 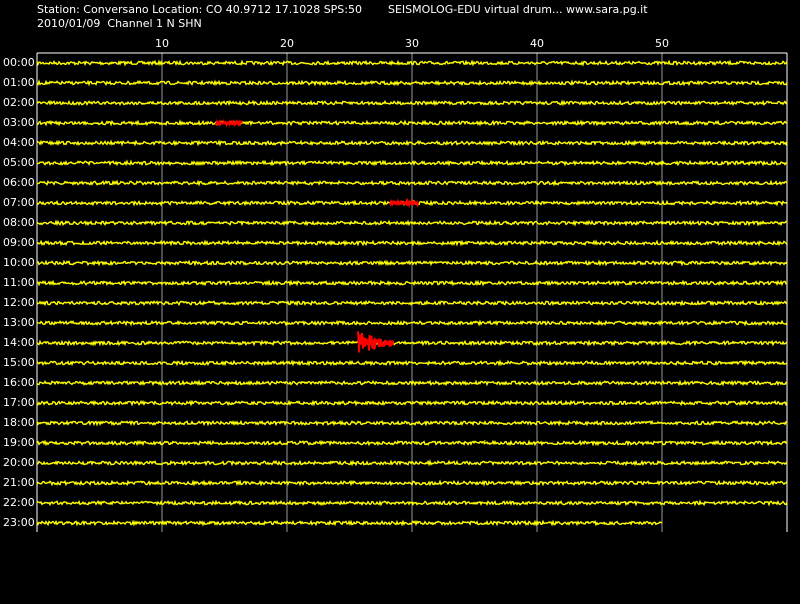 What do you see at coordinates (19, 442) in the screenshot?
I see `hour-label: 19:00` at bounding box center [19, 442].